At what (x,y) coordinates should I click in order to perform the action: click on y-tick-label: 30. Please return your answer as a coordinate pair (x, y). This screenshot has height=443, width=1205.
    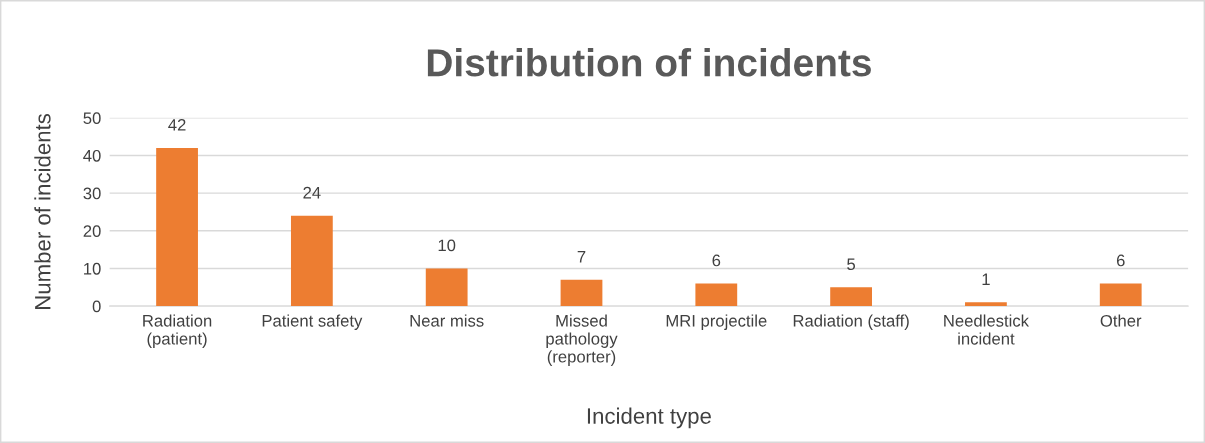
    Looking at the image, I should click on (92, 193).